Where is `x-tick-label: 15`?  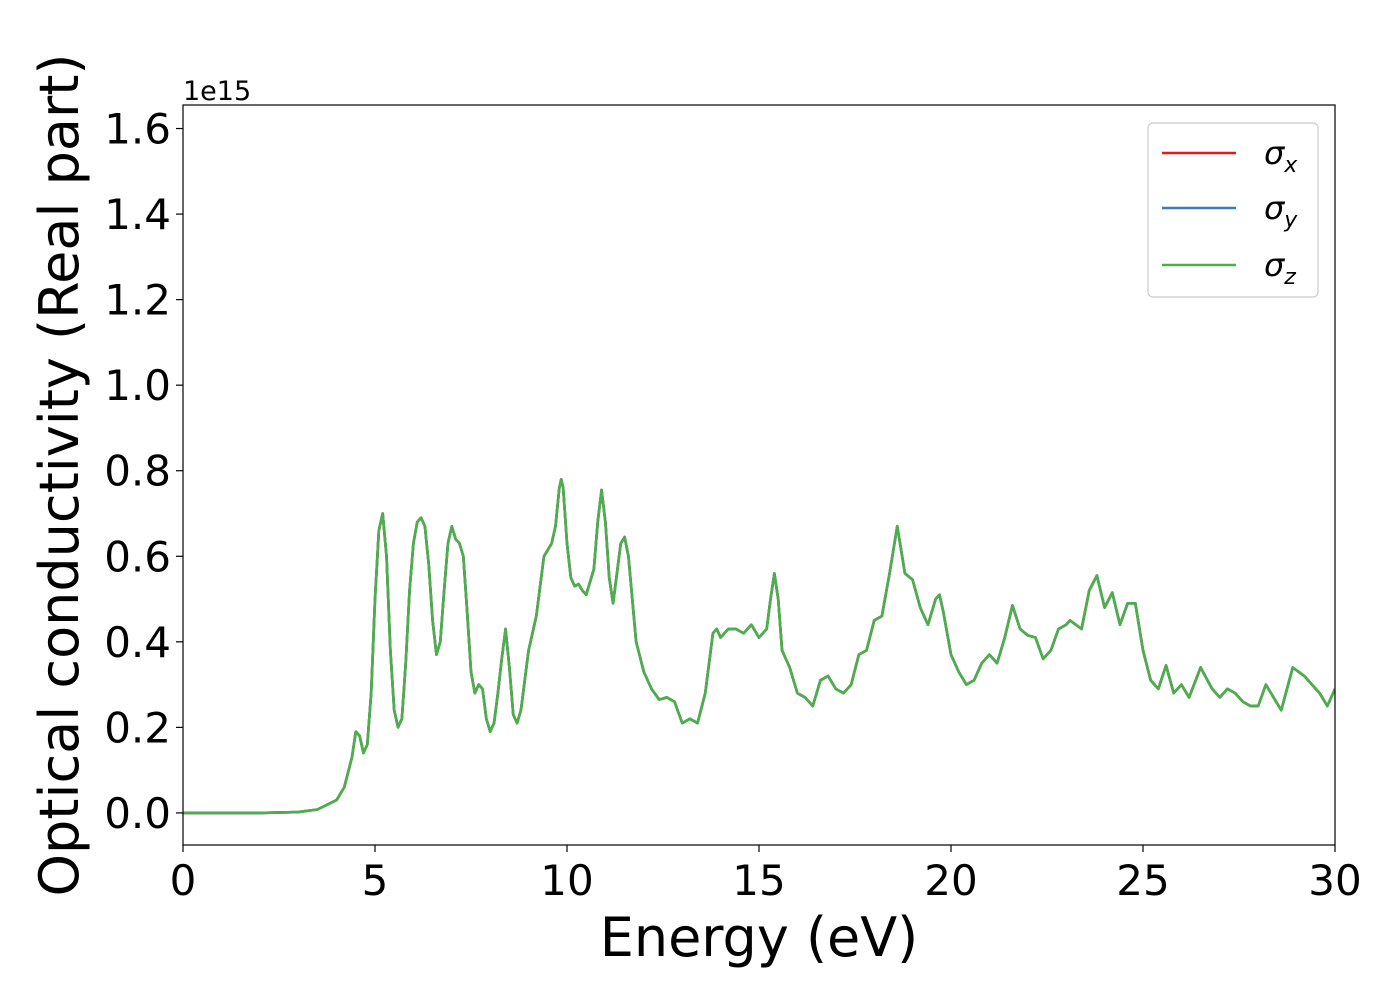 x-tick-label: 15 is located at coordinates (758, 880).